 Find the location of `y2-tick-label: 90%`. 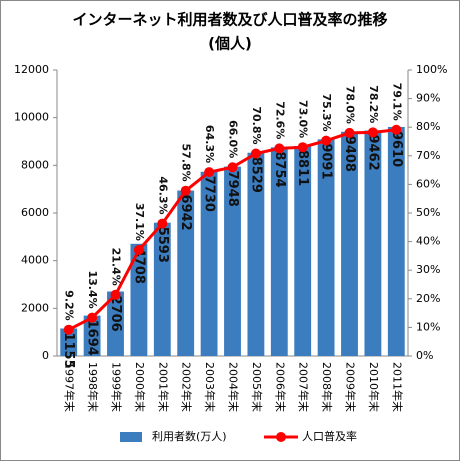

y2-tick-label: 90% is located at coordinates (428, 98).